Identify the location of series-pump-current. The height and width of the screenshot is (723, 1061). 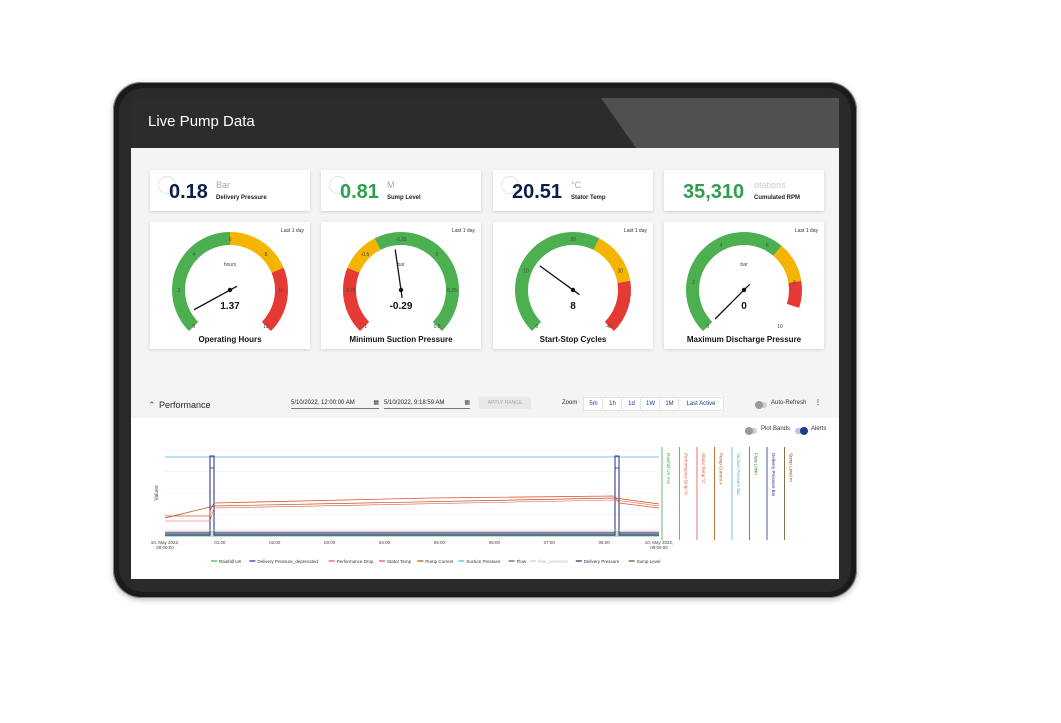
(412, 508).